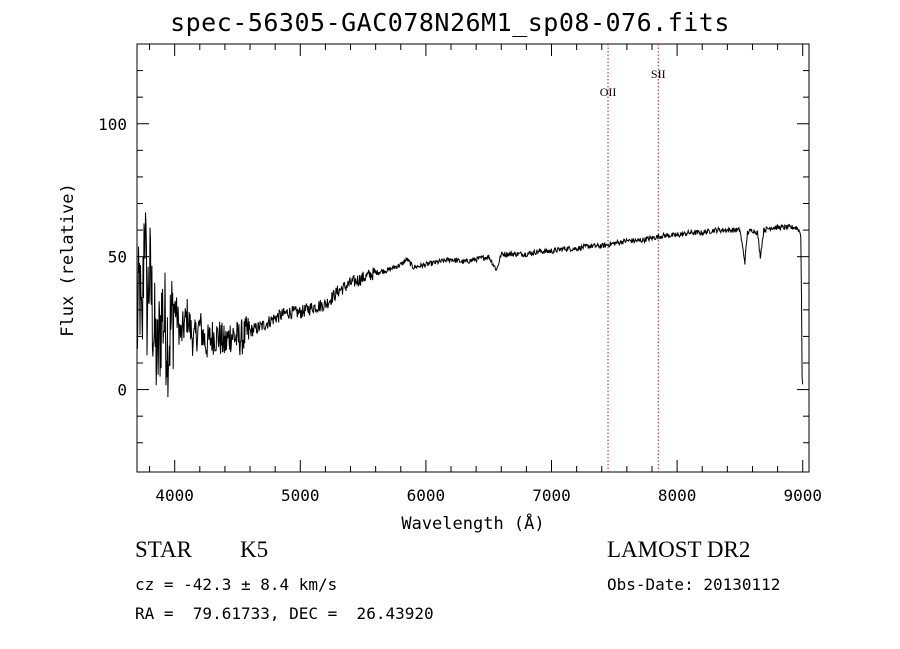  Describe the element at coordinates (426, 495) in the screenshot. I see `x-tick-label: 6000` at that location.